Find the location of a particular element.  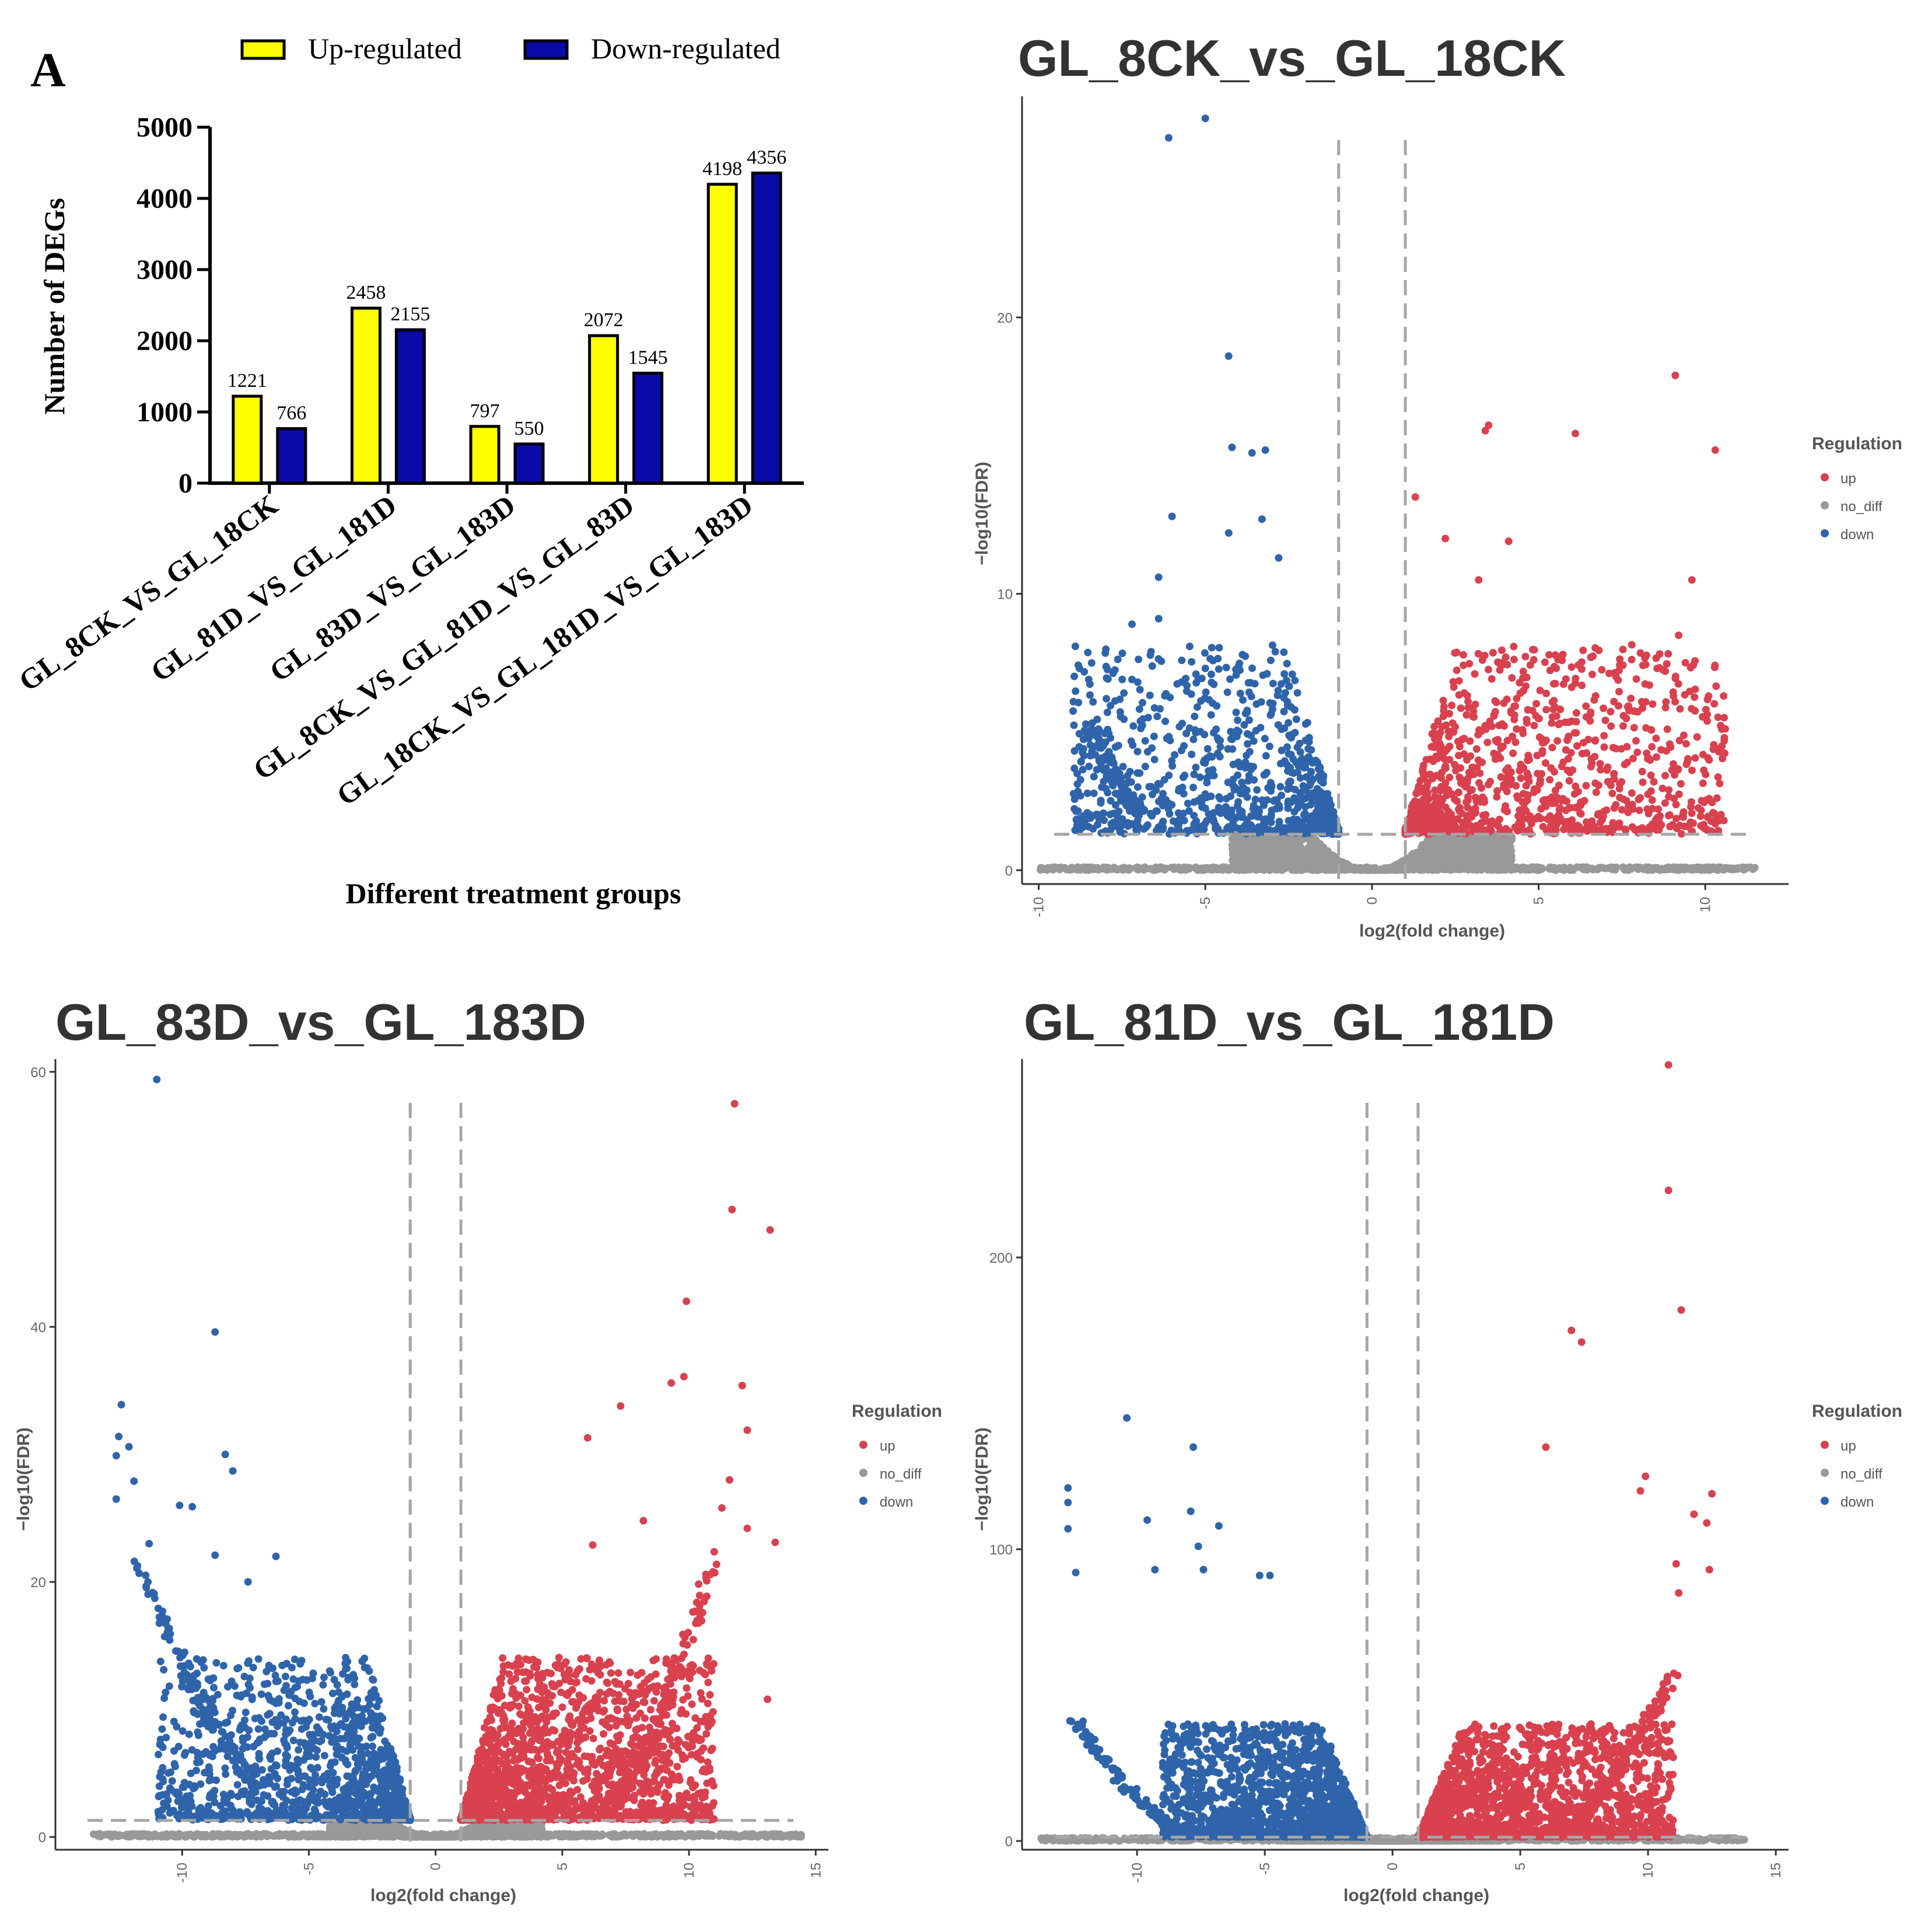

bar-y-tick-label: 3000 is located at coordinates (165, 269).